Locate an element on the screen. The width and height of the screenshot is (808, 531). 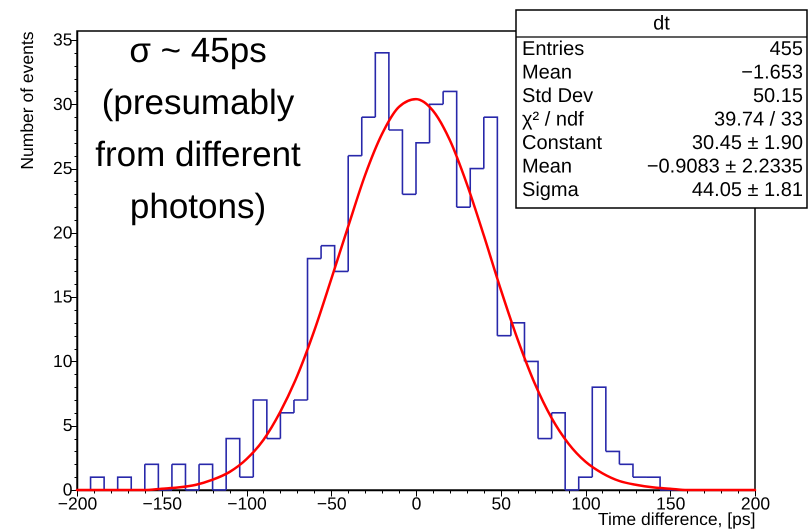
text: 455 is located at coordinates (786, 49).